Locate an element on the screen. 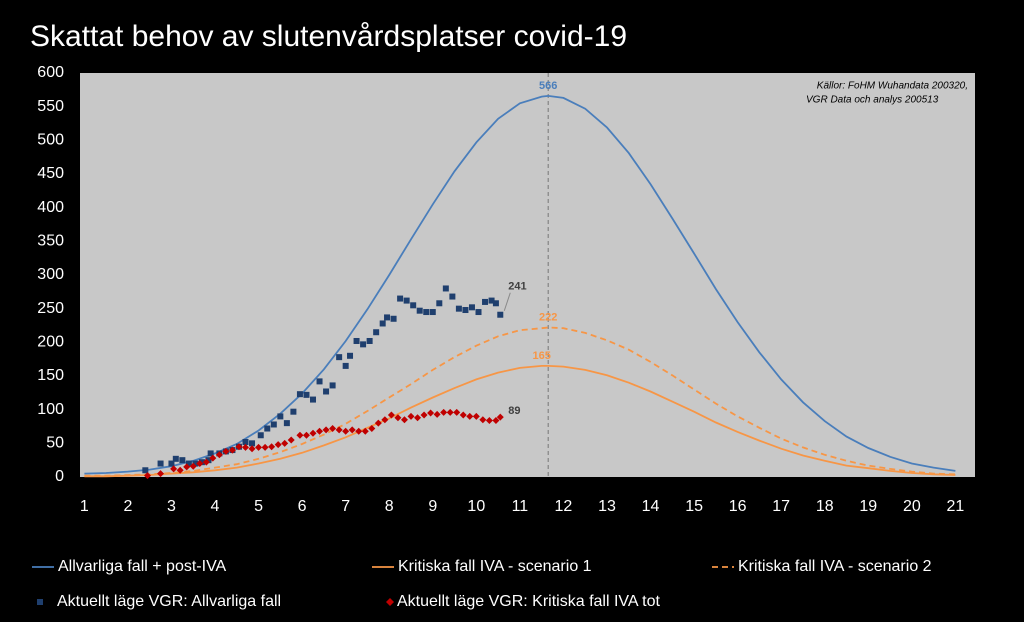 The image size is (1024, 622). data-label: 222 is located at coordinates (548, 317).